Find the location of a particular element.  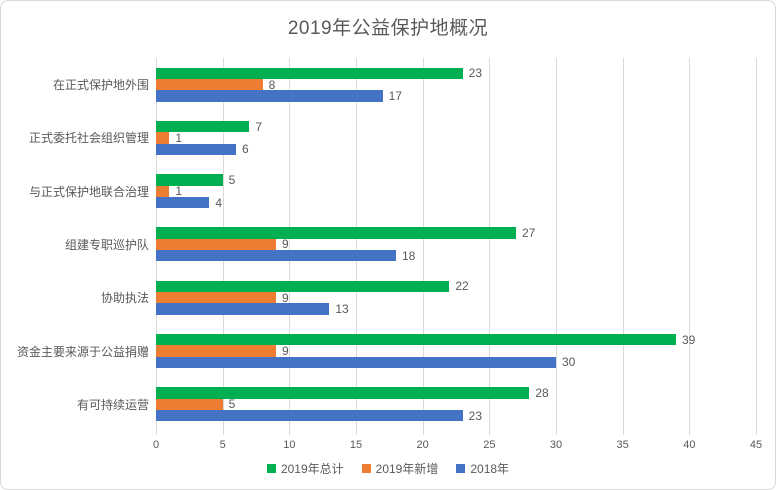

data-label: 8 is located at coordinates (272, 84).